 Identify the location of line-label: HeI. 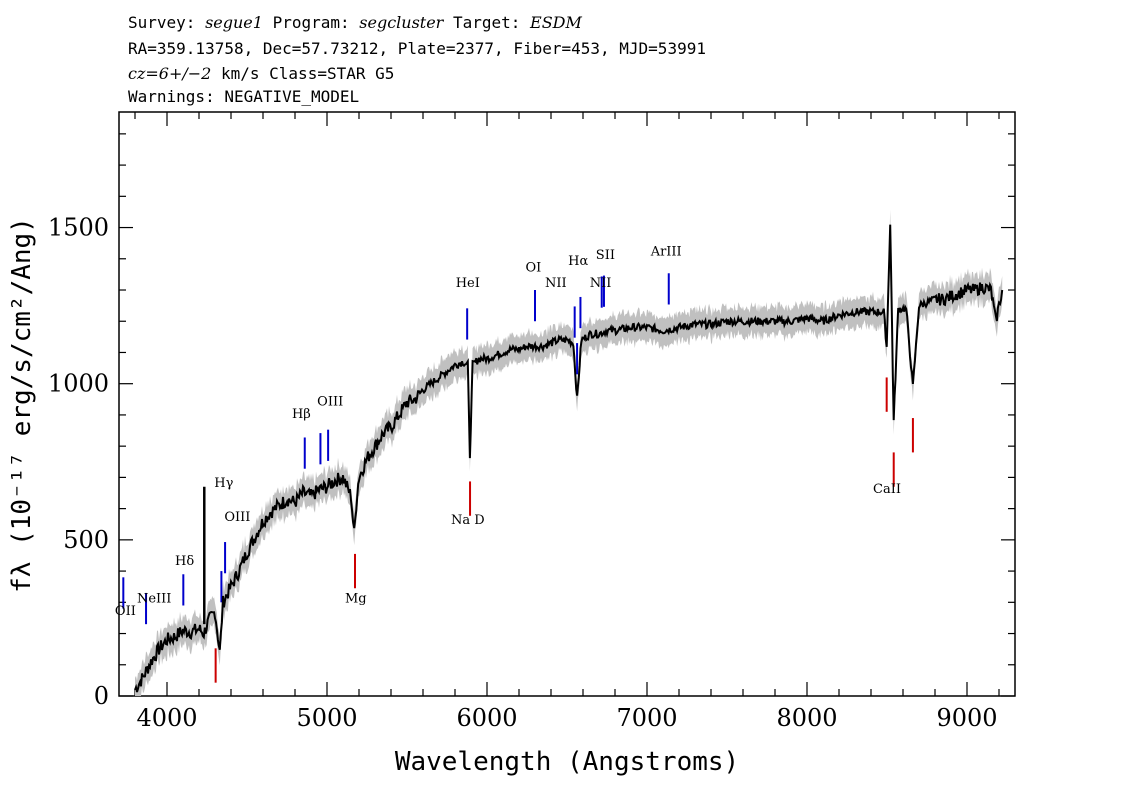
(468, 283).